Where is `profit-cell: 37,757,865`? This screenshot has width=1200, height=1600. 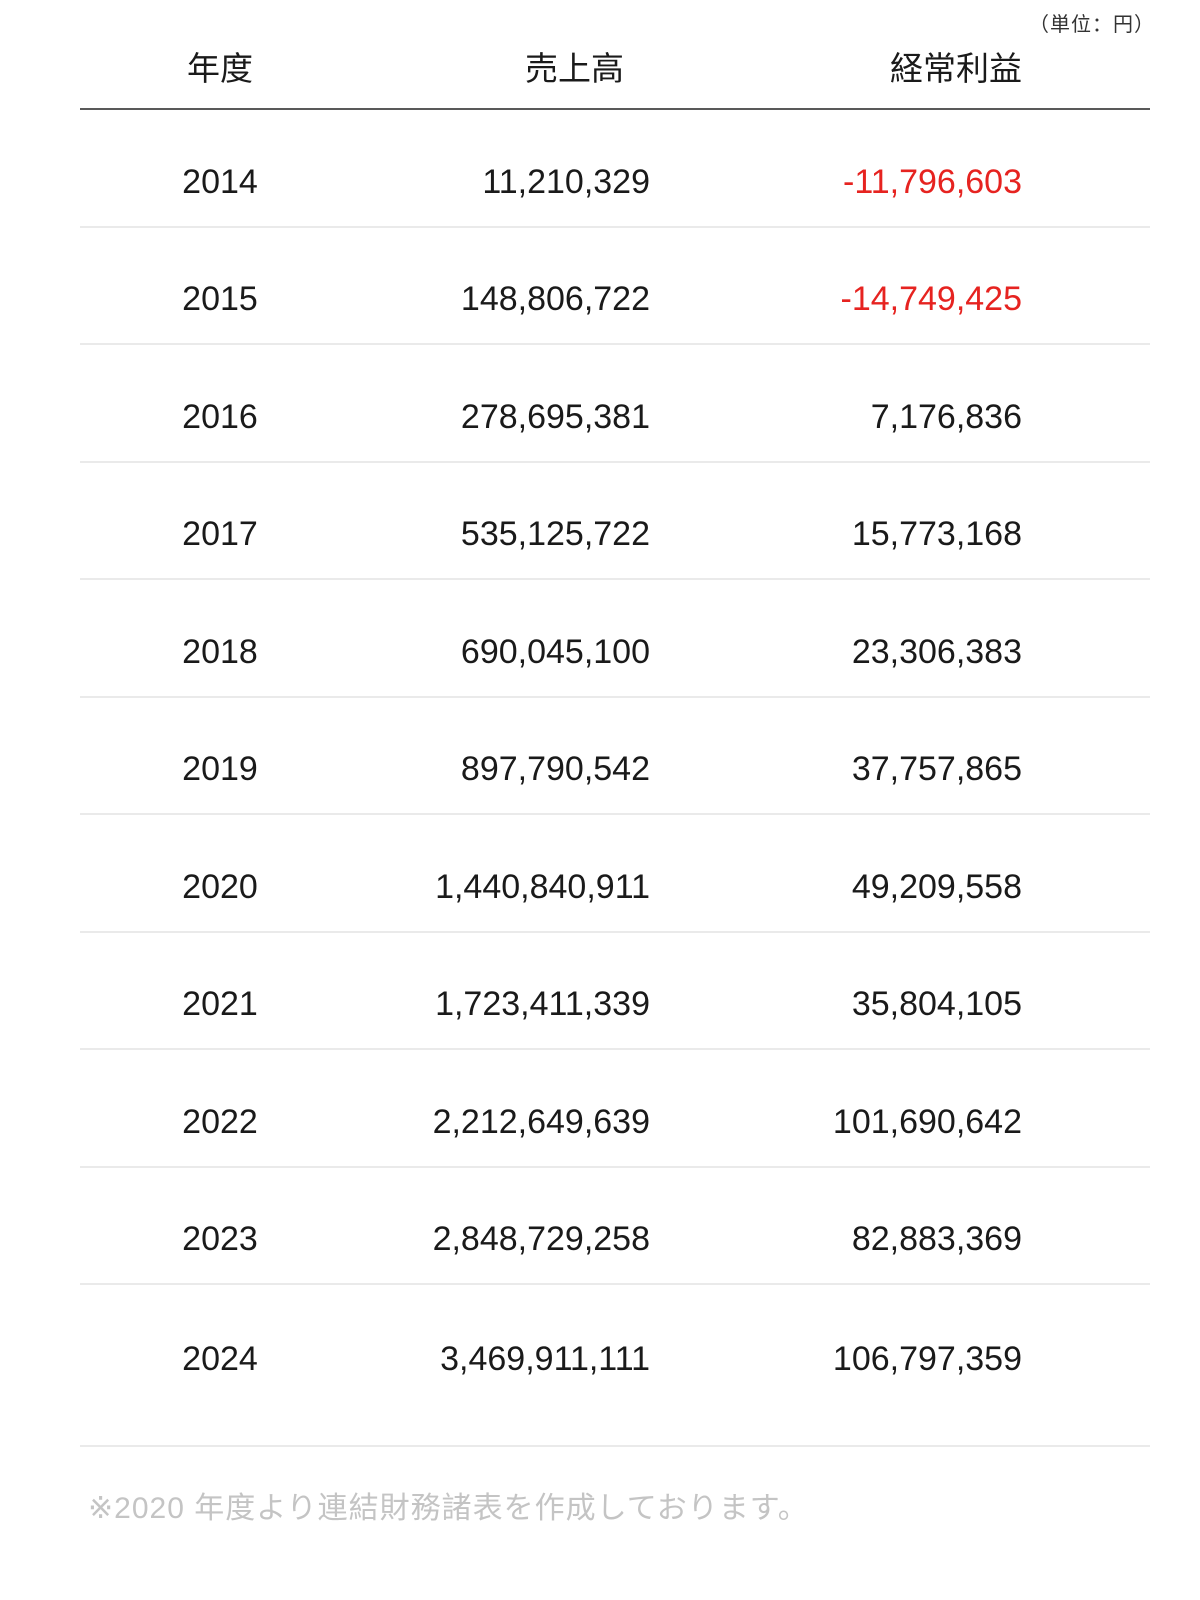 profit-cell: 37,757,865 is located at coordinates (936, 769).